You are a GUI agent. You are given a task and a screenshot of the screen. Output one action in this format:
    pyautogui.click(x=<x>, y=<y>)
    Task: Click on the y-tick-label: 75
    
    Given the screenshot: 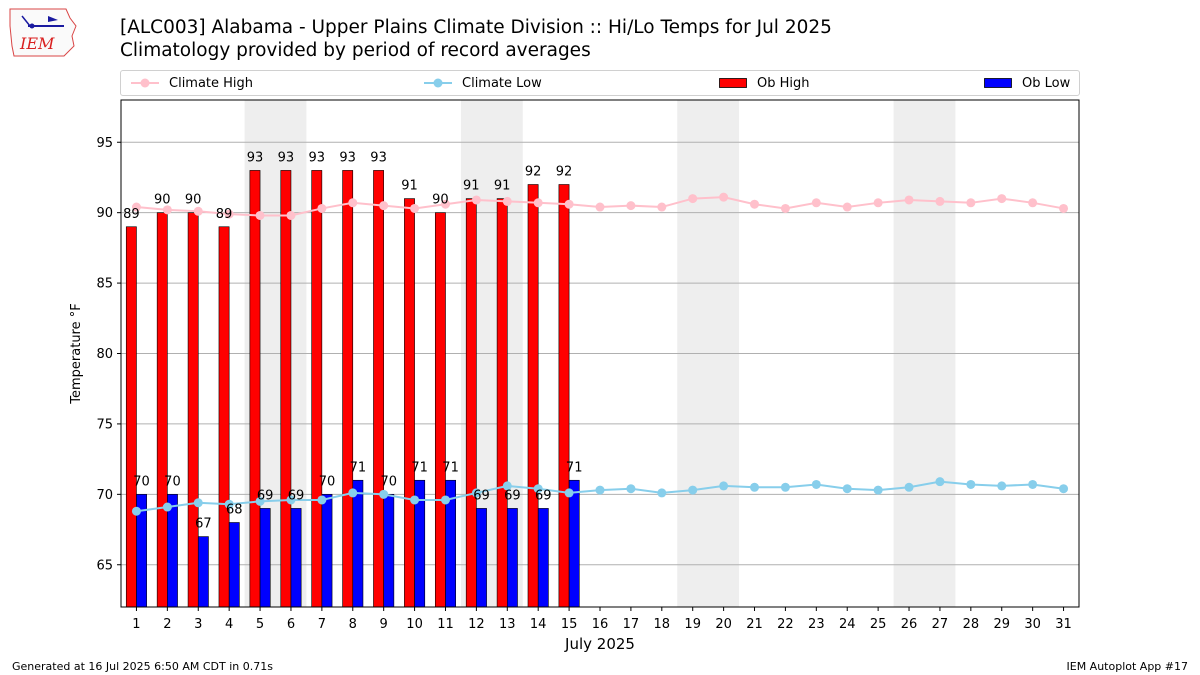 What is the action you would take?
    pyautogui.click(x=104, y=424)
    